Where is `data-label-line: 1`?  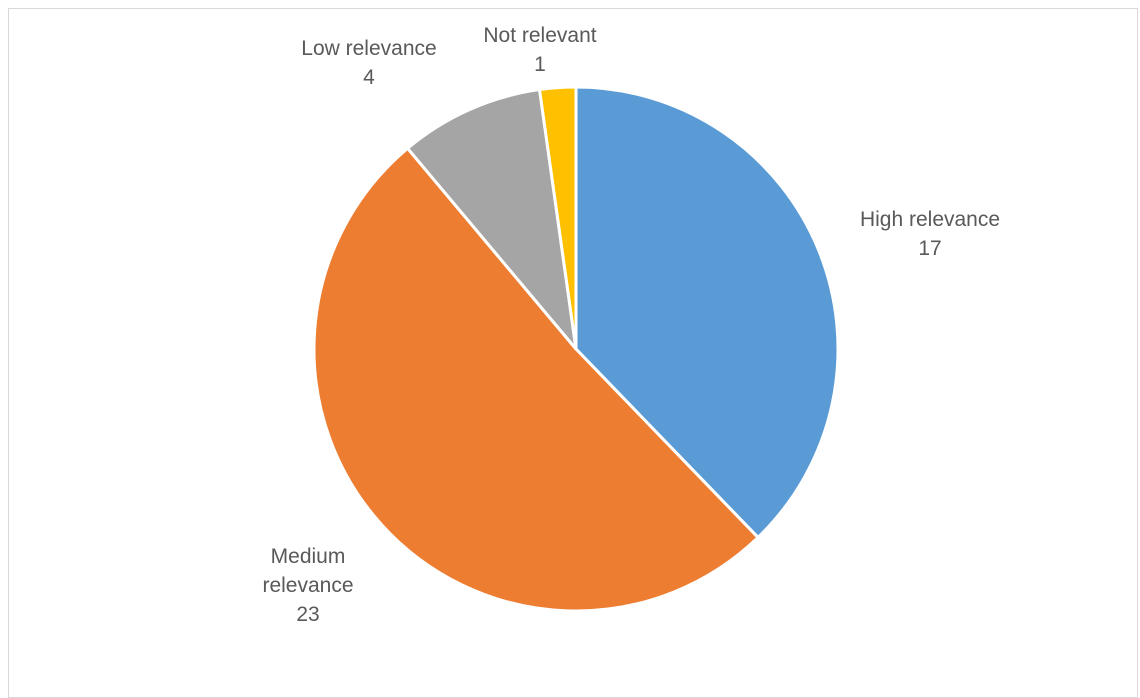
data-label-line: 1 is located at coordinates (540, 64).